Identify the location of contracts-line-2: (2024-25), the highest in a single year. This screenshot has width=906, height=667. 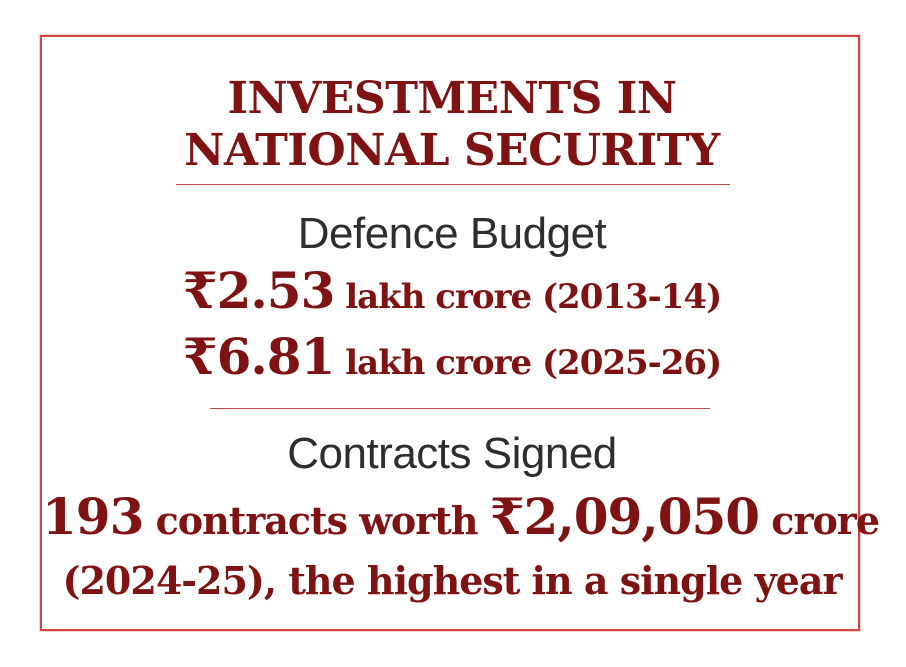
(452, 580).